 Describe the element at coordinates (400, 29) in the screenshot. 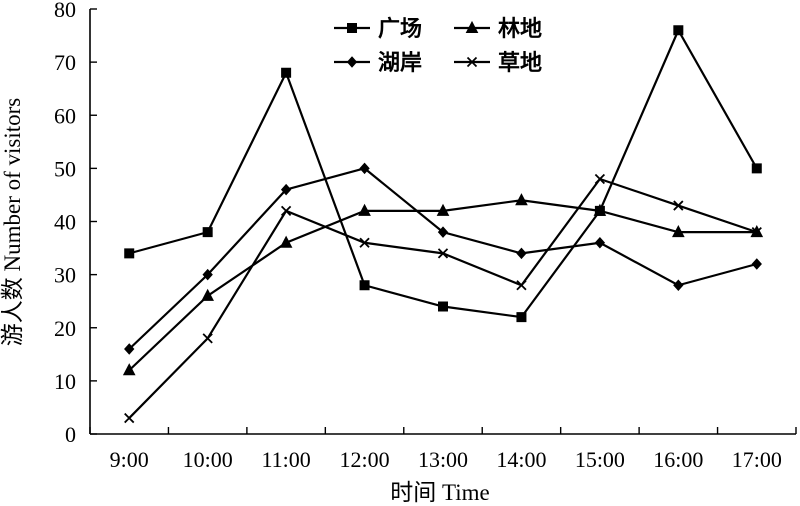

I see `legend-label: 广场` at that location.